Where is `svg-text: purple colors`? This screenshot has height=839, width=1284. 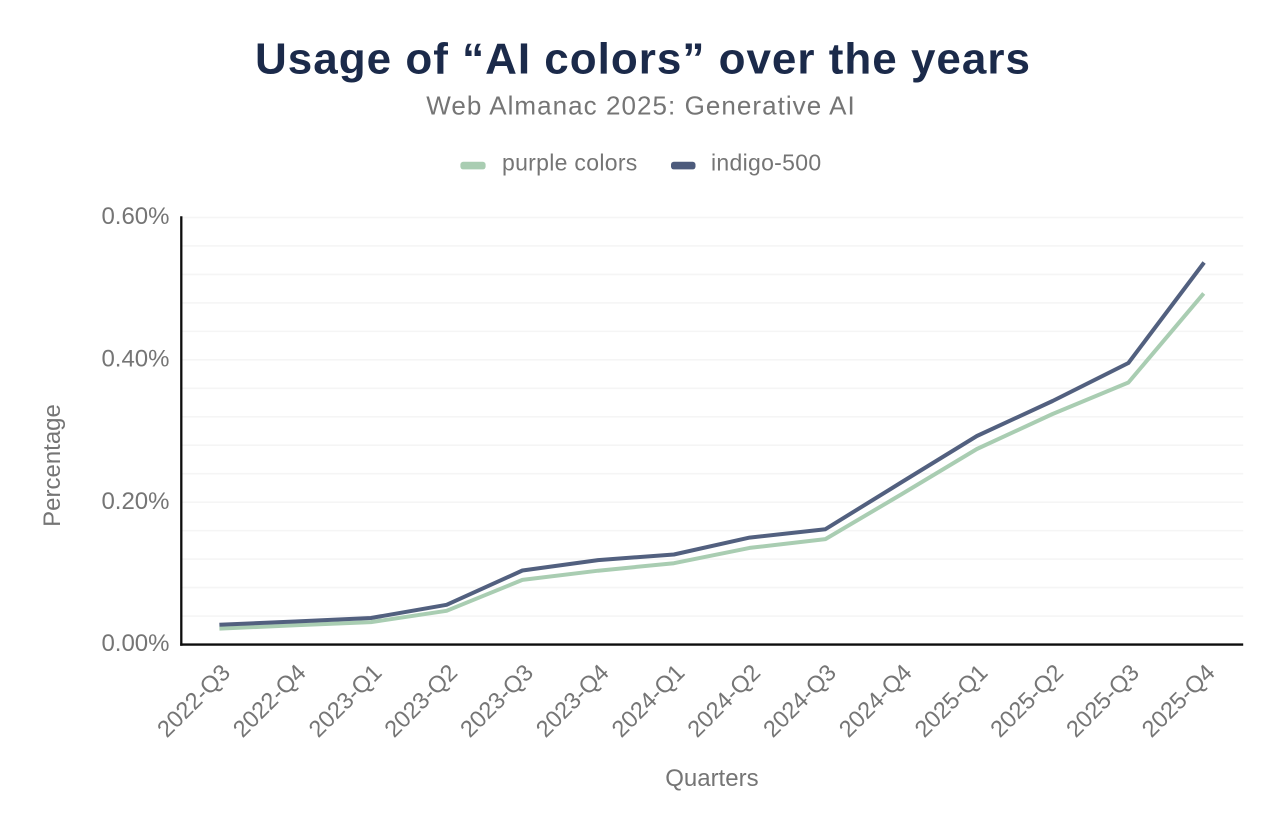 svg-text: purple colors is located at coordinates (570, 163).